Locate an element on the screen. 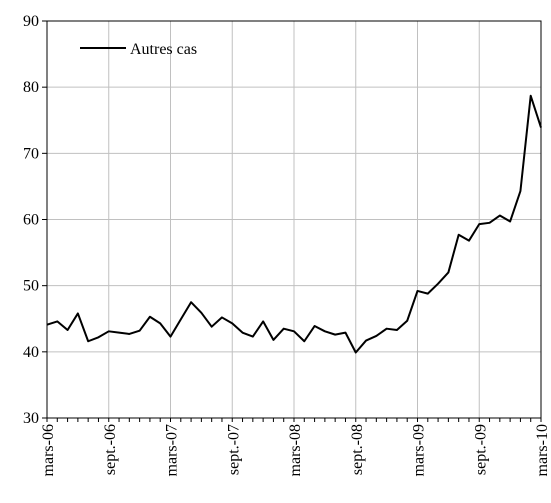  y-tick-label: 50 is located at coordinates (31, 286).